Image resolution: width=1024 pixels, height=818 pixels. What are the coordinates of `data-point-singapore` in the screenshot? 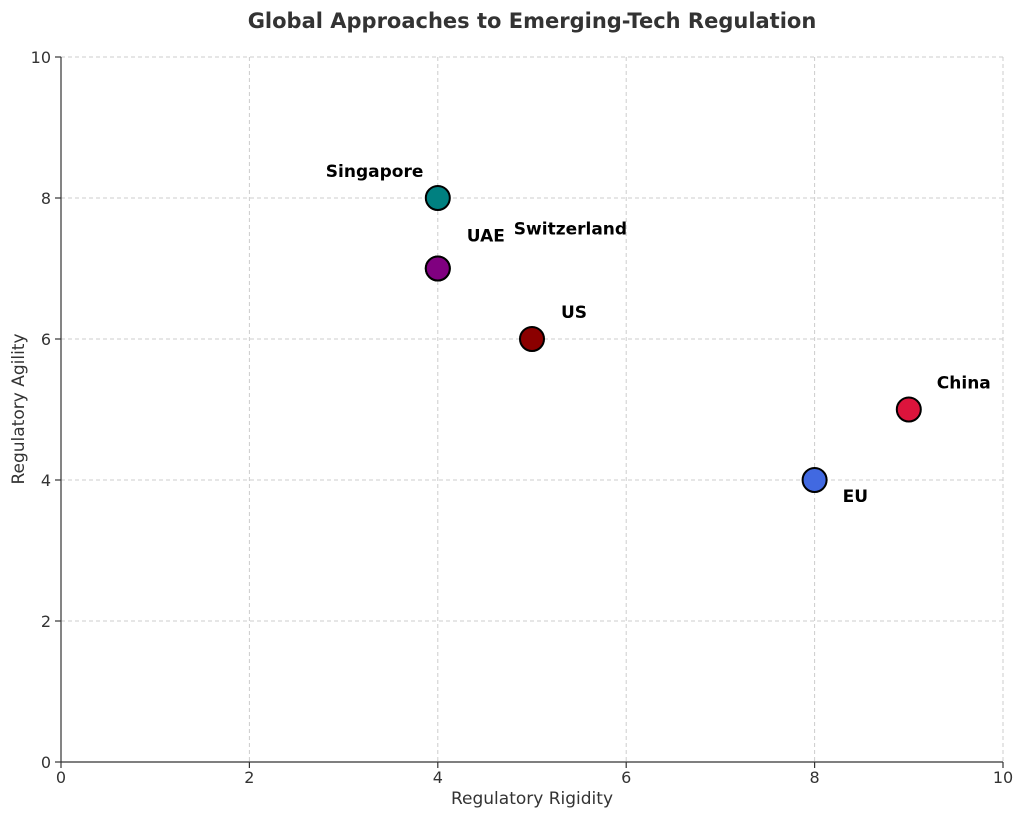 It's located at (437, 198).